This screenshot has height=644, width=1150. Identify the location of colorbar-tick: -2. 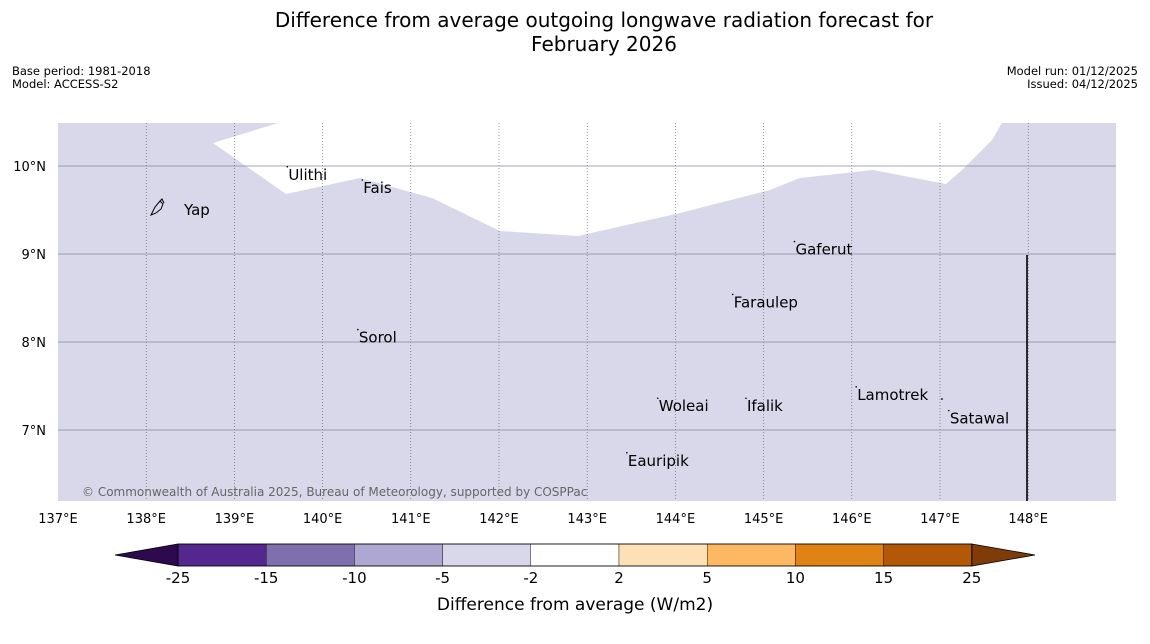
(530, 578).